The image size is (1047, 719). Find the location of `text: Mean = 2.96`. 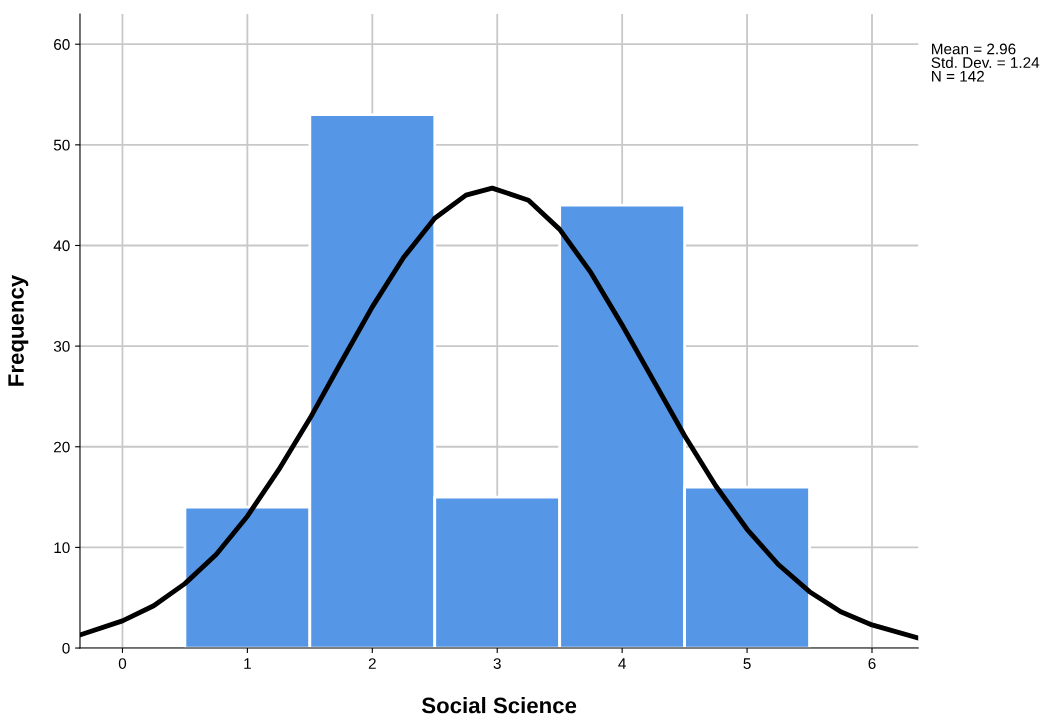

text: Mean = 2.96 is located at coordinates (974, 49).